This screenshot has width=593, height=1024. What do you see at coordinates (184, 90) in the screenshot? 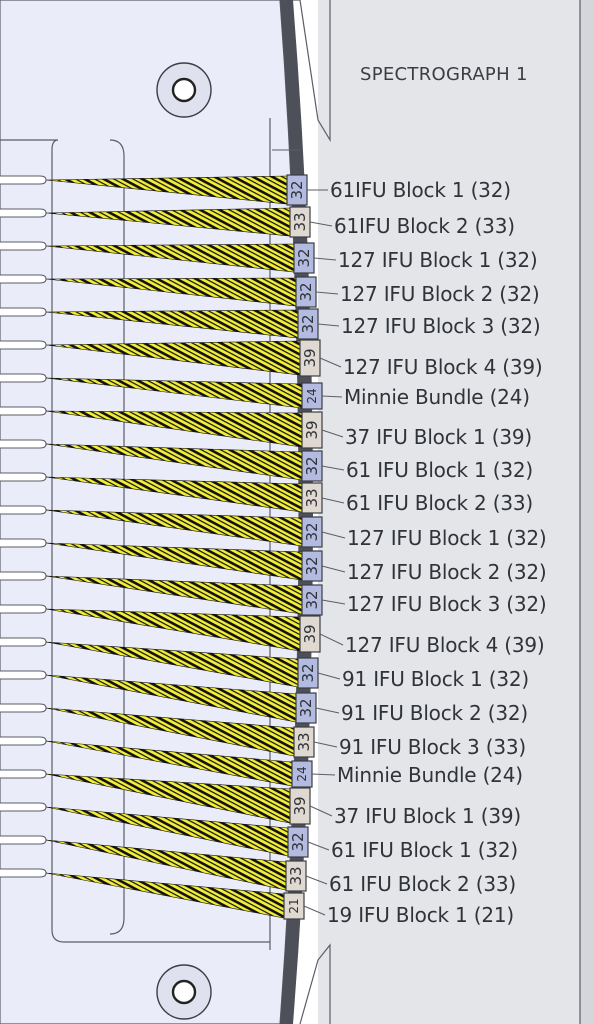
I see `mounting-hole-top` at bounding box center [184, 90].